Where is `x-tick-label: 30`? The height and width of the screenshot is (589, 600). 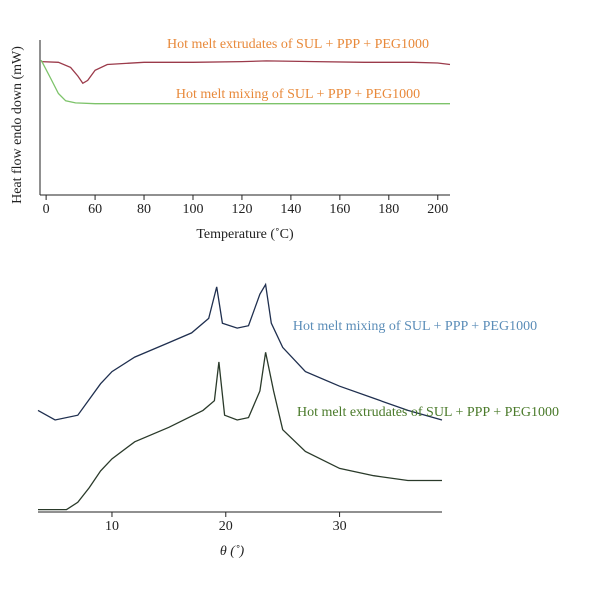 x-tick-label: 30 is located at coordinates (340, 526).